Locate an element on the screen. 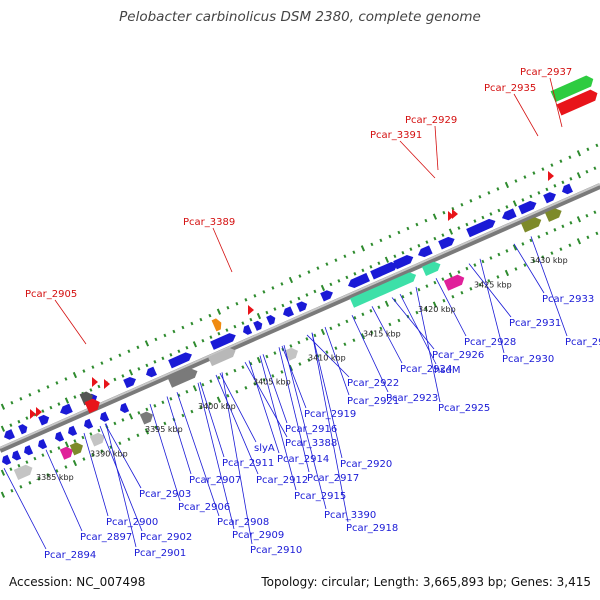 The image size is (600, 600). gene-label: Pcar_2915 is located at coordinates (320, 496).